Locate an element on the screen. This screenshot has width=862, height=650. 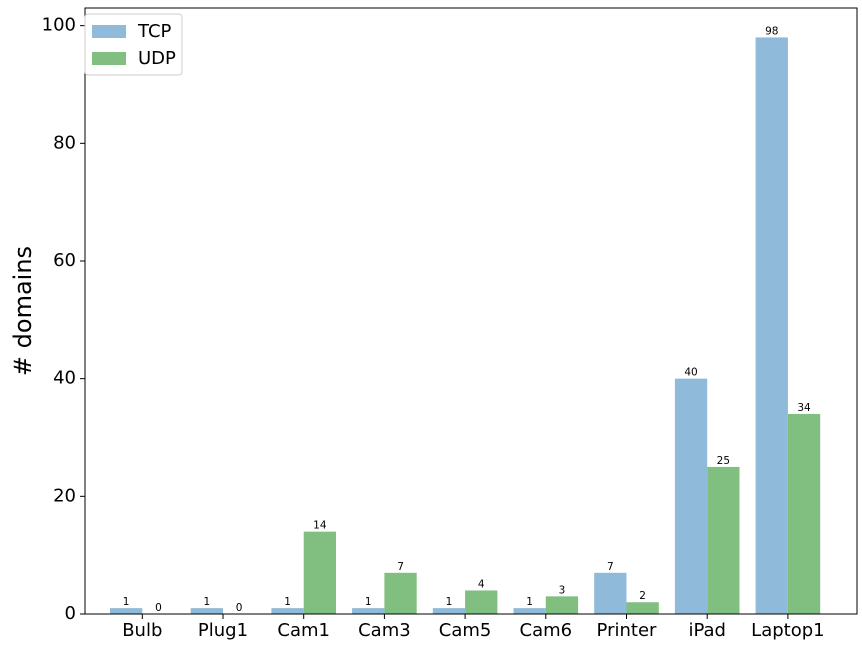
bar-udp-cam5 is located at coordinates (481, 602).